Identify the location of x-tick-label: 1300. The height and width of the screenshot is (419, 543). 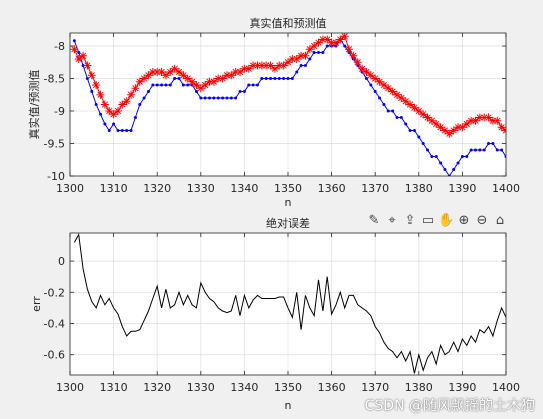
(70, 387).